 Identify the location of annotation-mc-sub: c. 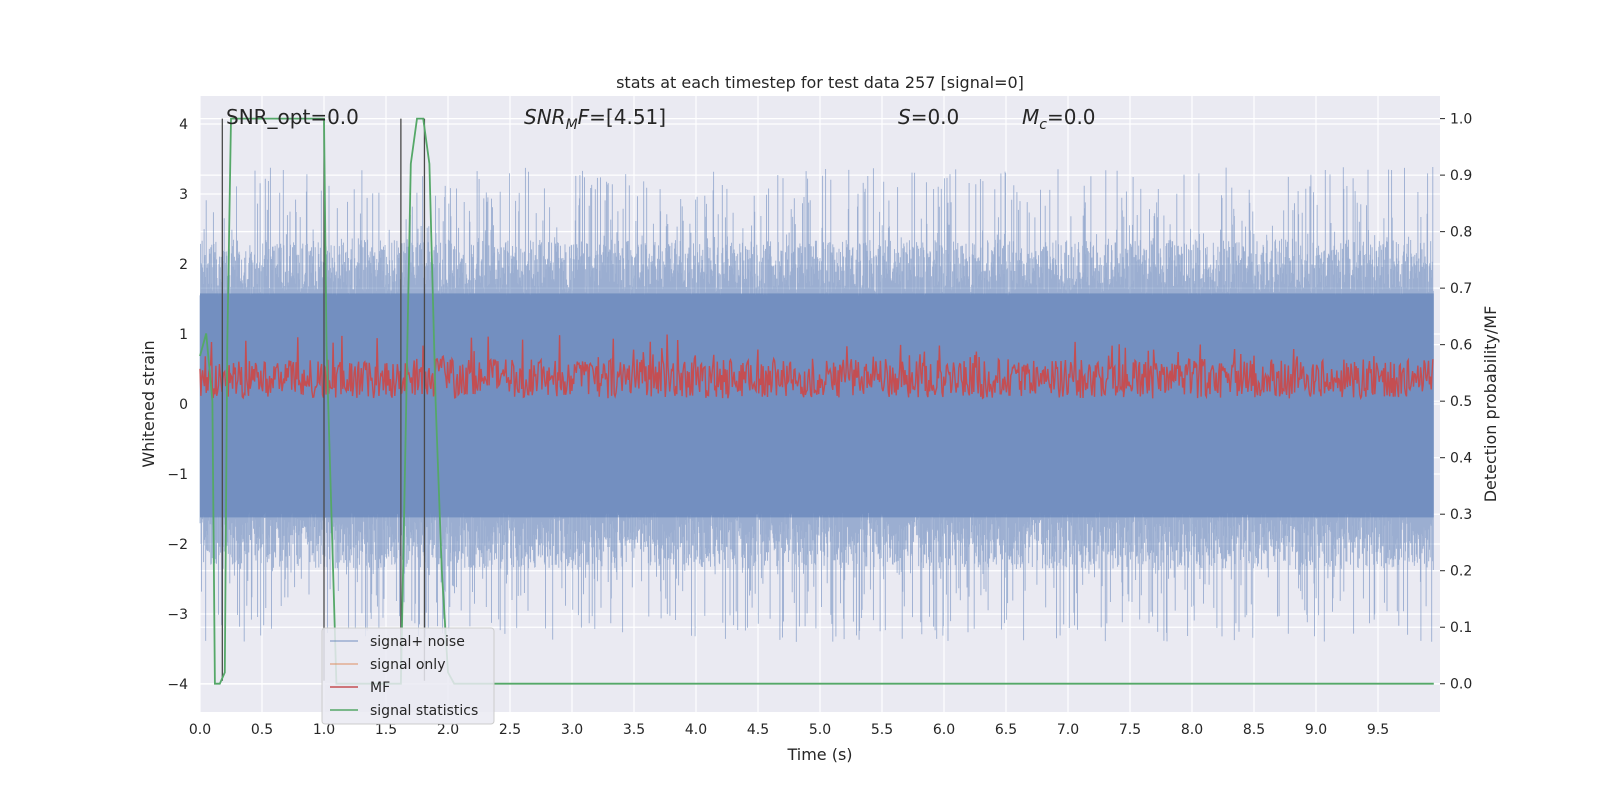
(1043, 125).